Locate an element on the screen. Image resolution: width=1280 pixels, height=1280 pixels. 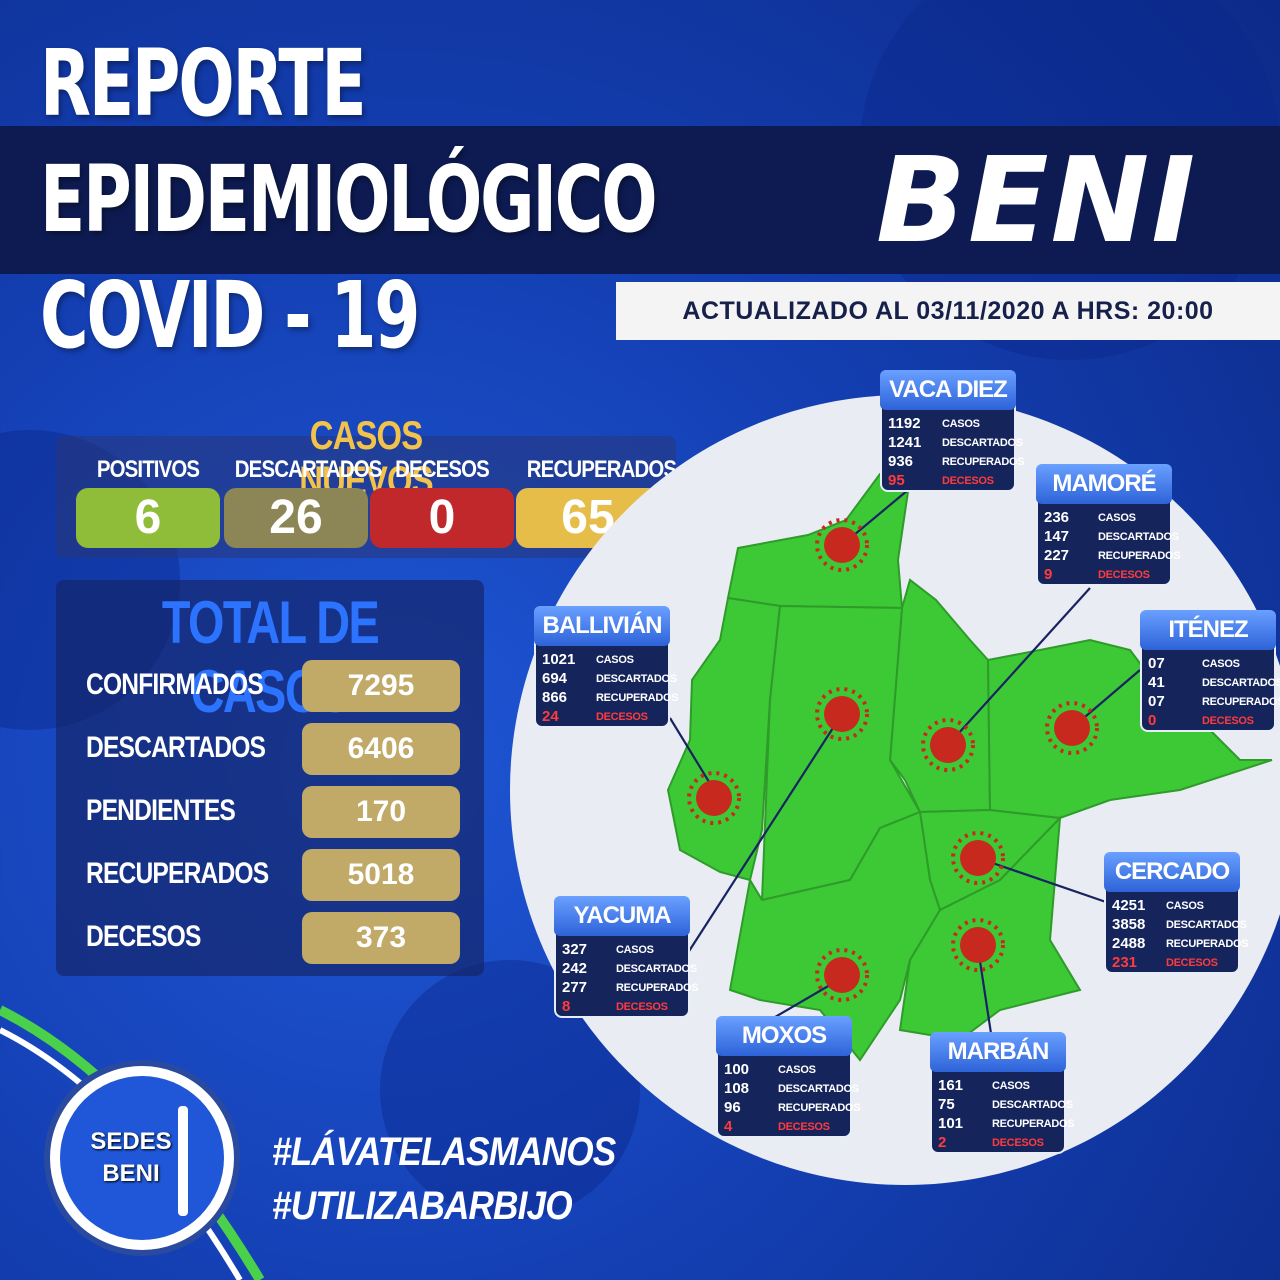
new-discarded-value: 26 is located at coordinates (296, 518).